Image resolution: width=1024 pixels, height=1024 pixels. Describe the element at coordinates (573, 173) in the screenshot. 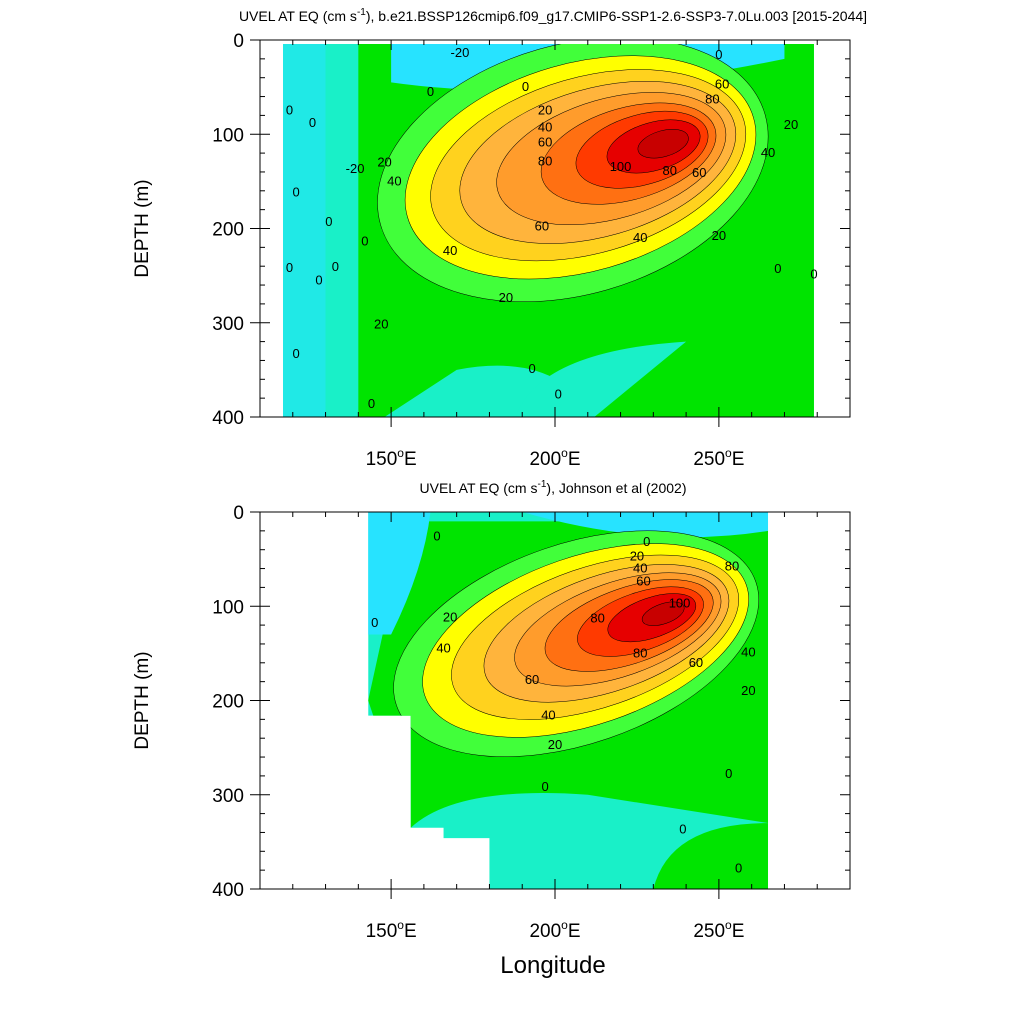

I see `undercurrent-core` at that location.